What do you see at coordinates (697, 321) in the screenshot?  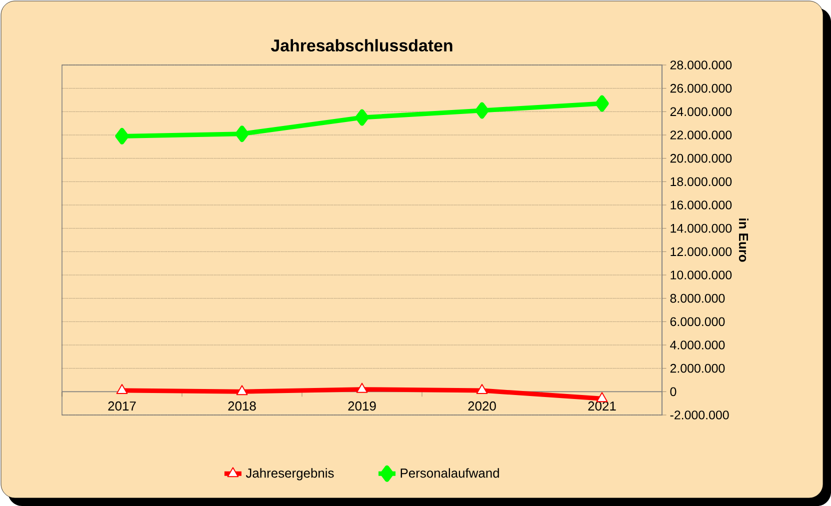 I see `y-tick-label: 6.000.000` at bounding box center [697, 321].